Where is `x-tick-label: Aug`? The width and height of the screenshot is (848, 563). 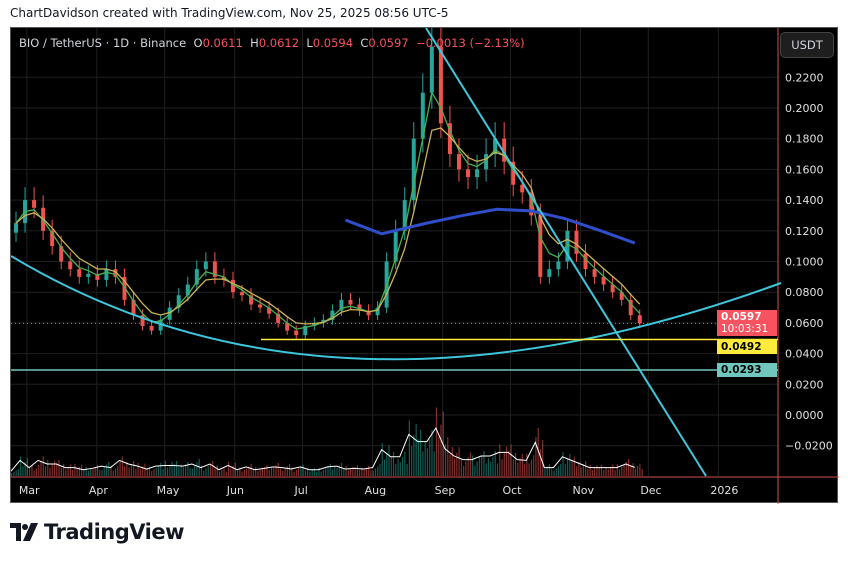 x-tick-label: Aug is located at coordinates (375, 490).